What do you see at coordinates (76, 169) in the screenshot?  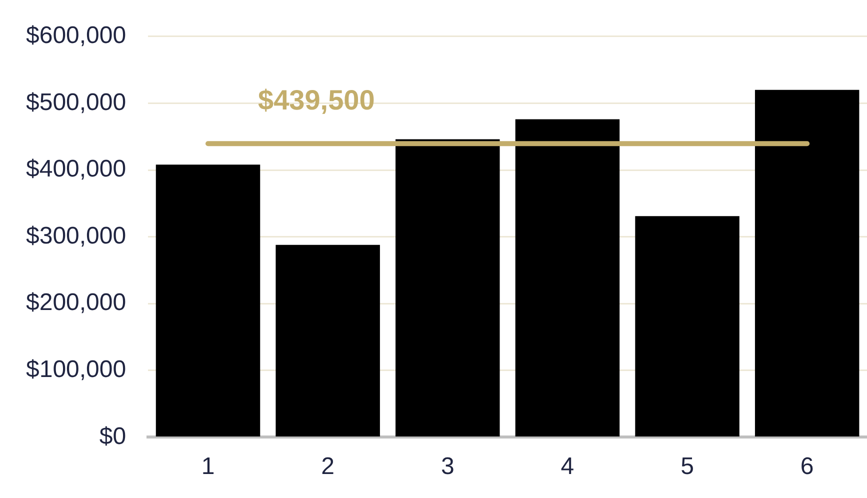 I see `y-tick-label: $400,000` at bounding box center [76, 169].